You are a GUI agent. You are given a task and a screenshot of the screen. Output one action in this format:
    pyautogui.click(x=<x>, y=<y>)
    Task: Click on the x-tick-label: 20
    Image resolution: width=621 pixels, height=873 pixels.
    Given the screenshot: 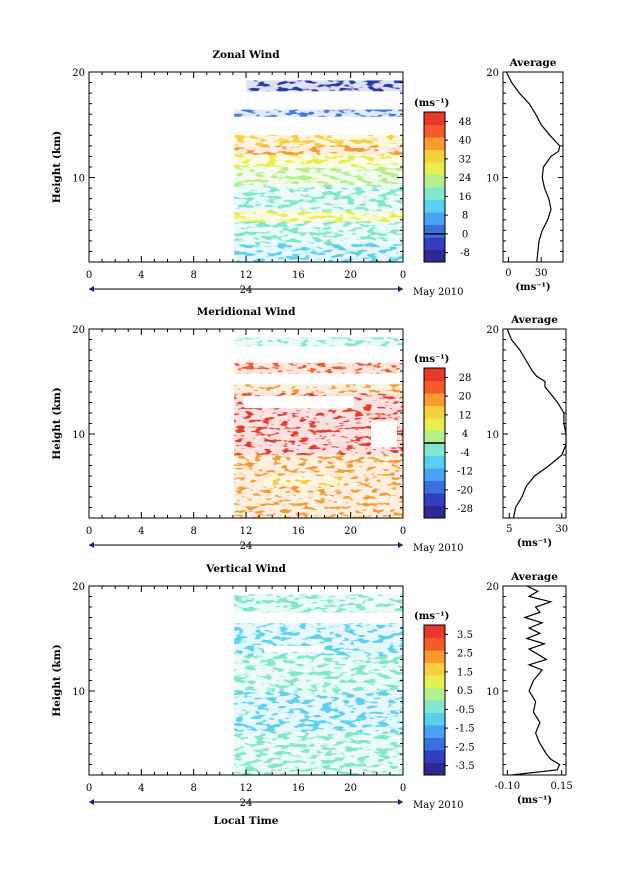 What is the action you would take?
    pyautogui.click(x=350, y=275)
    